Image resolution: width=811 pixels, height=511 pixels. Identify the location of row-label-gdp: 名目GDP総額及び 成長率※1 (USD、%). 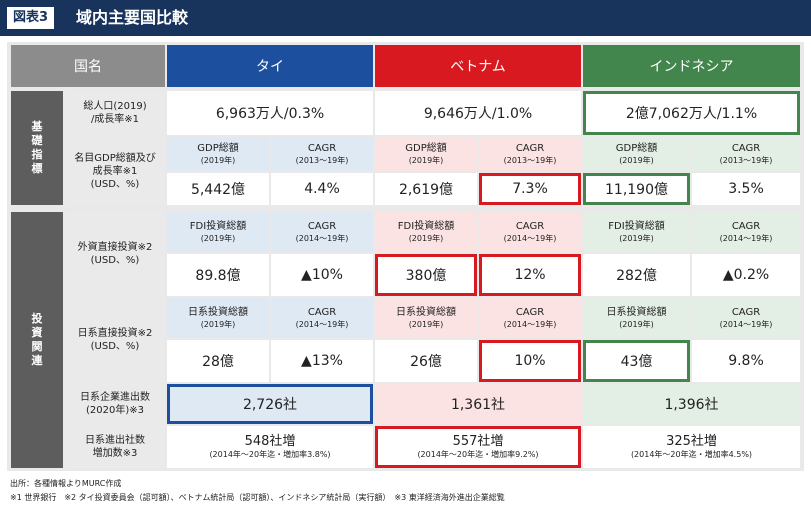
(115, 171).